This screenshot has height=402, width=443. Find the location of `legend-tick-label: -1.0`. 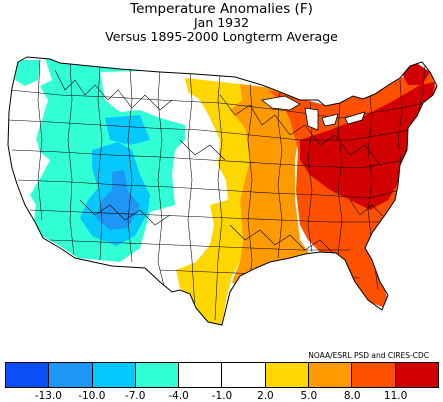

legend-tick-label: -1.0 is located at coordinates (222, 396).